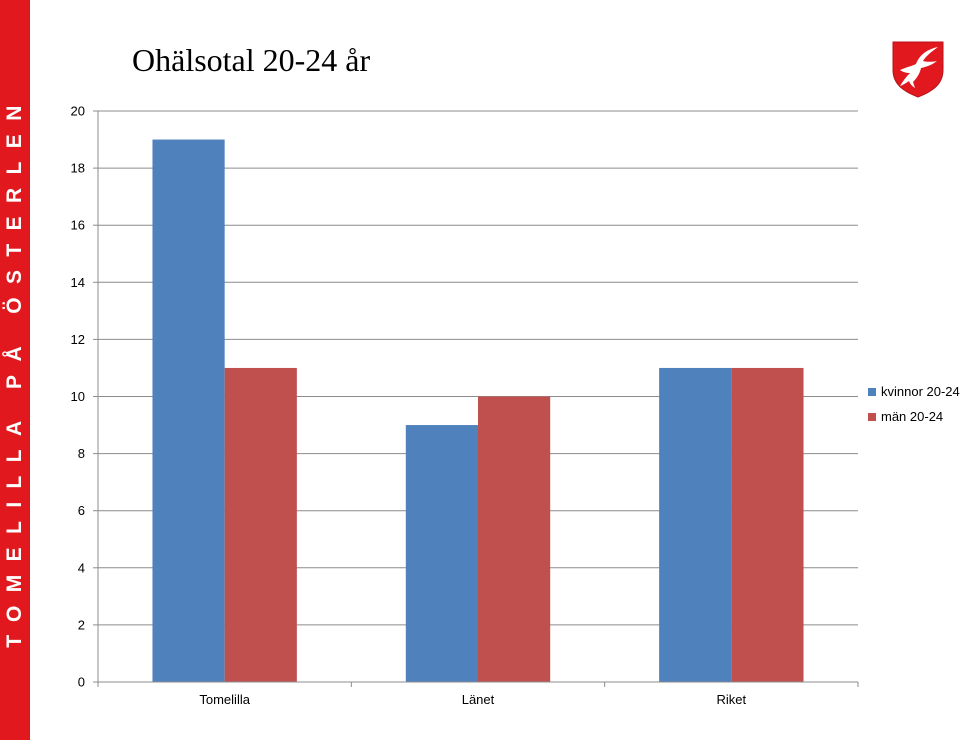 The image size is (960, 740). I want to click on y-tick-label: 20, so click(78, 111).